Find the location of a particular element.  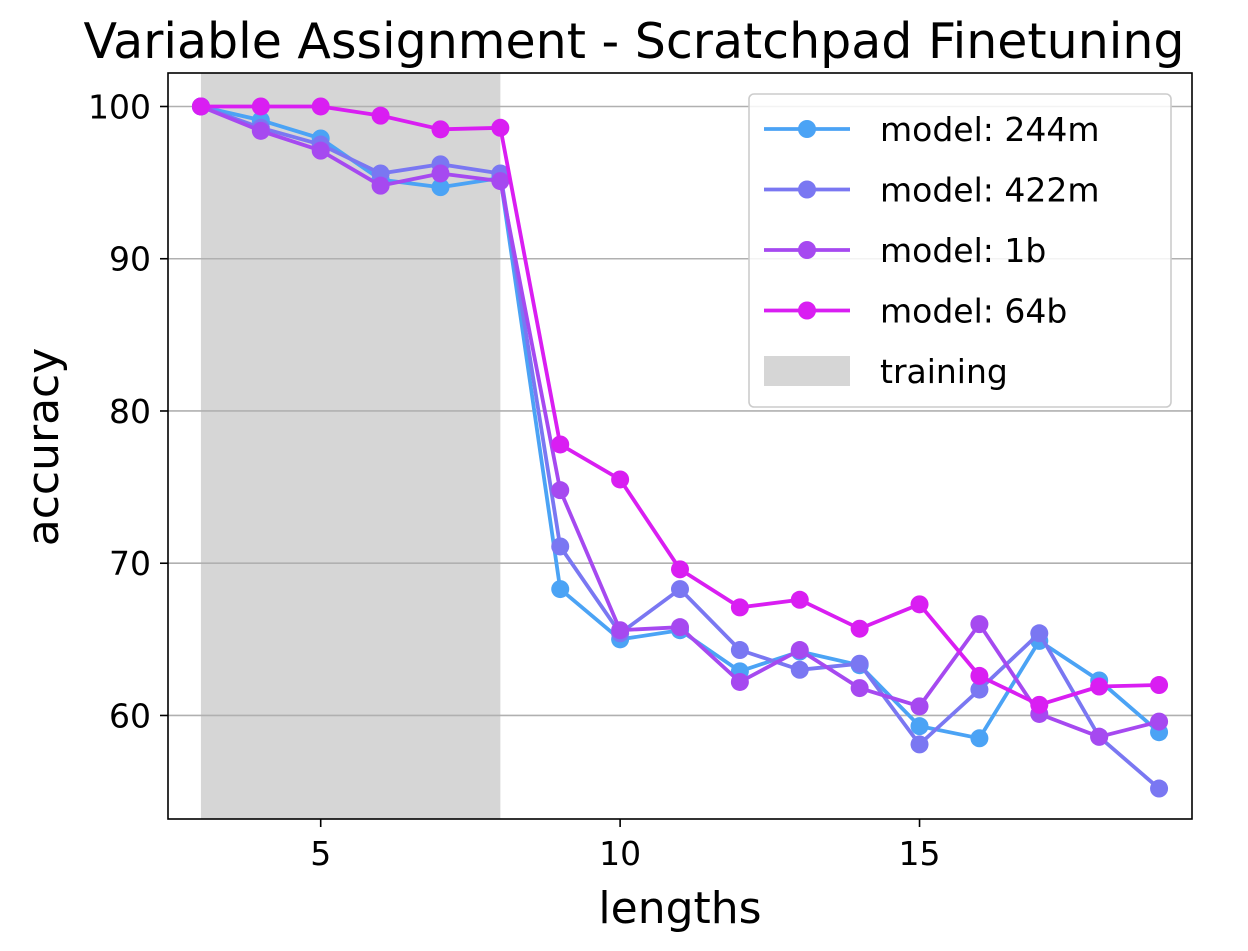

legend-label: model: 64b is located at coordinates (973, 311).